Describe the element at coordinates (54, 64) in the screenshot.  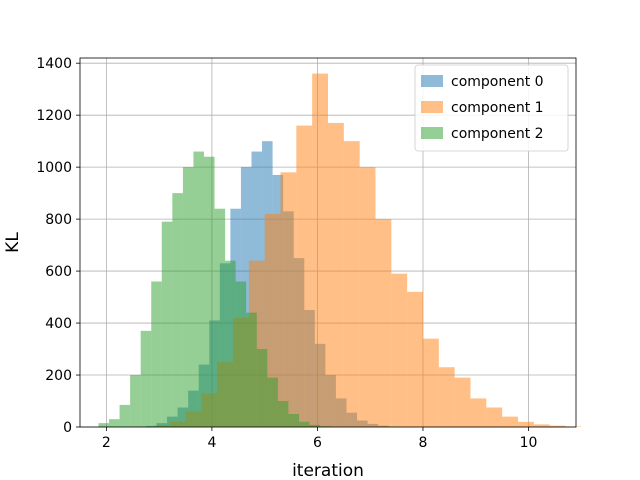
I see `y-tick-label: 1400` at that location.